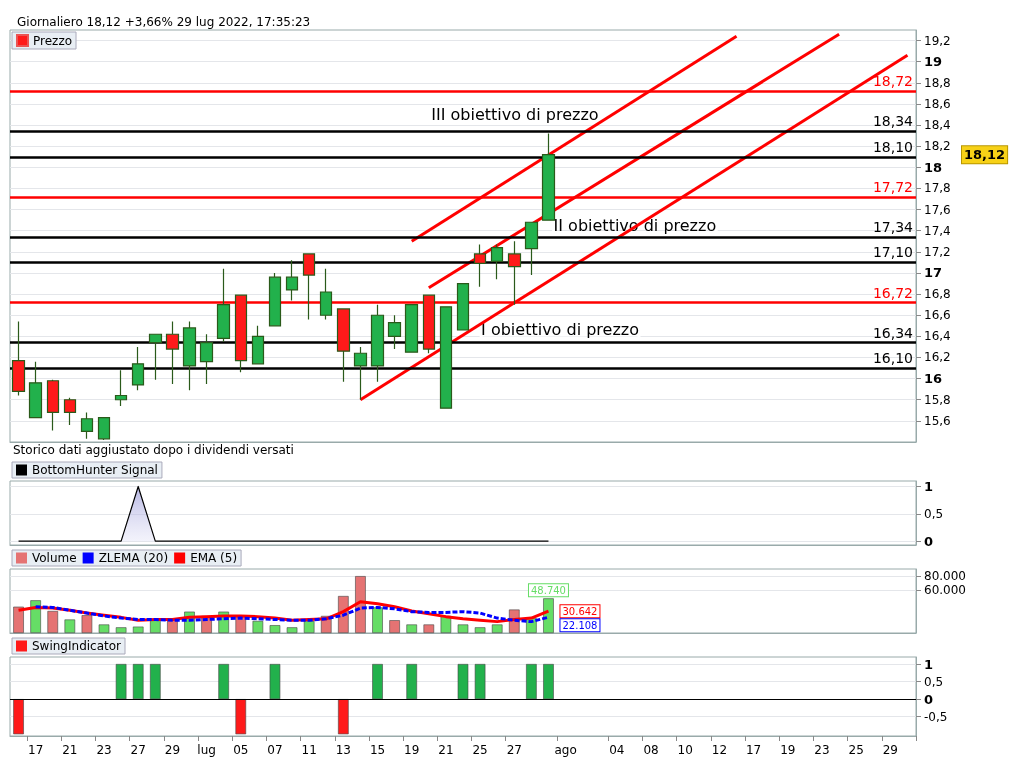 The image size is (1024, 768). I want to click on legend-label: BottomHunter Signal, so click(95, 470).